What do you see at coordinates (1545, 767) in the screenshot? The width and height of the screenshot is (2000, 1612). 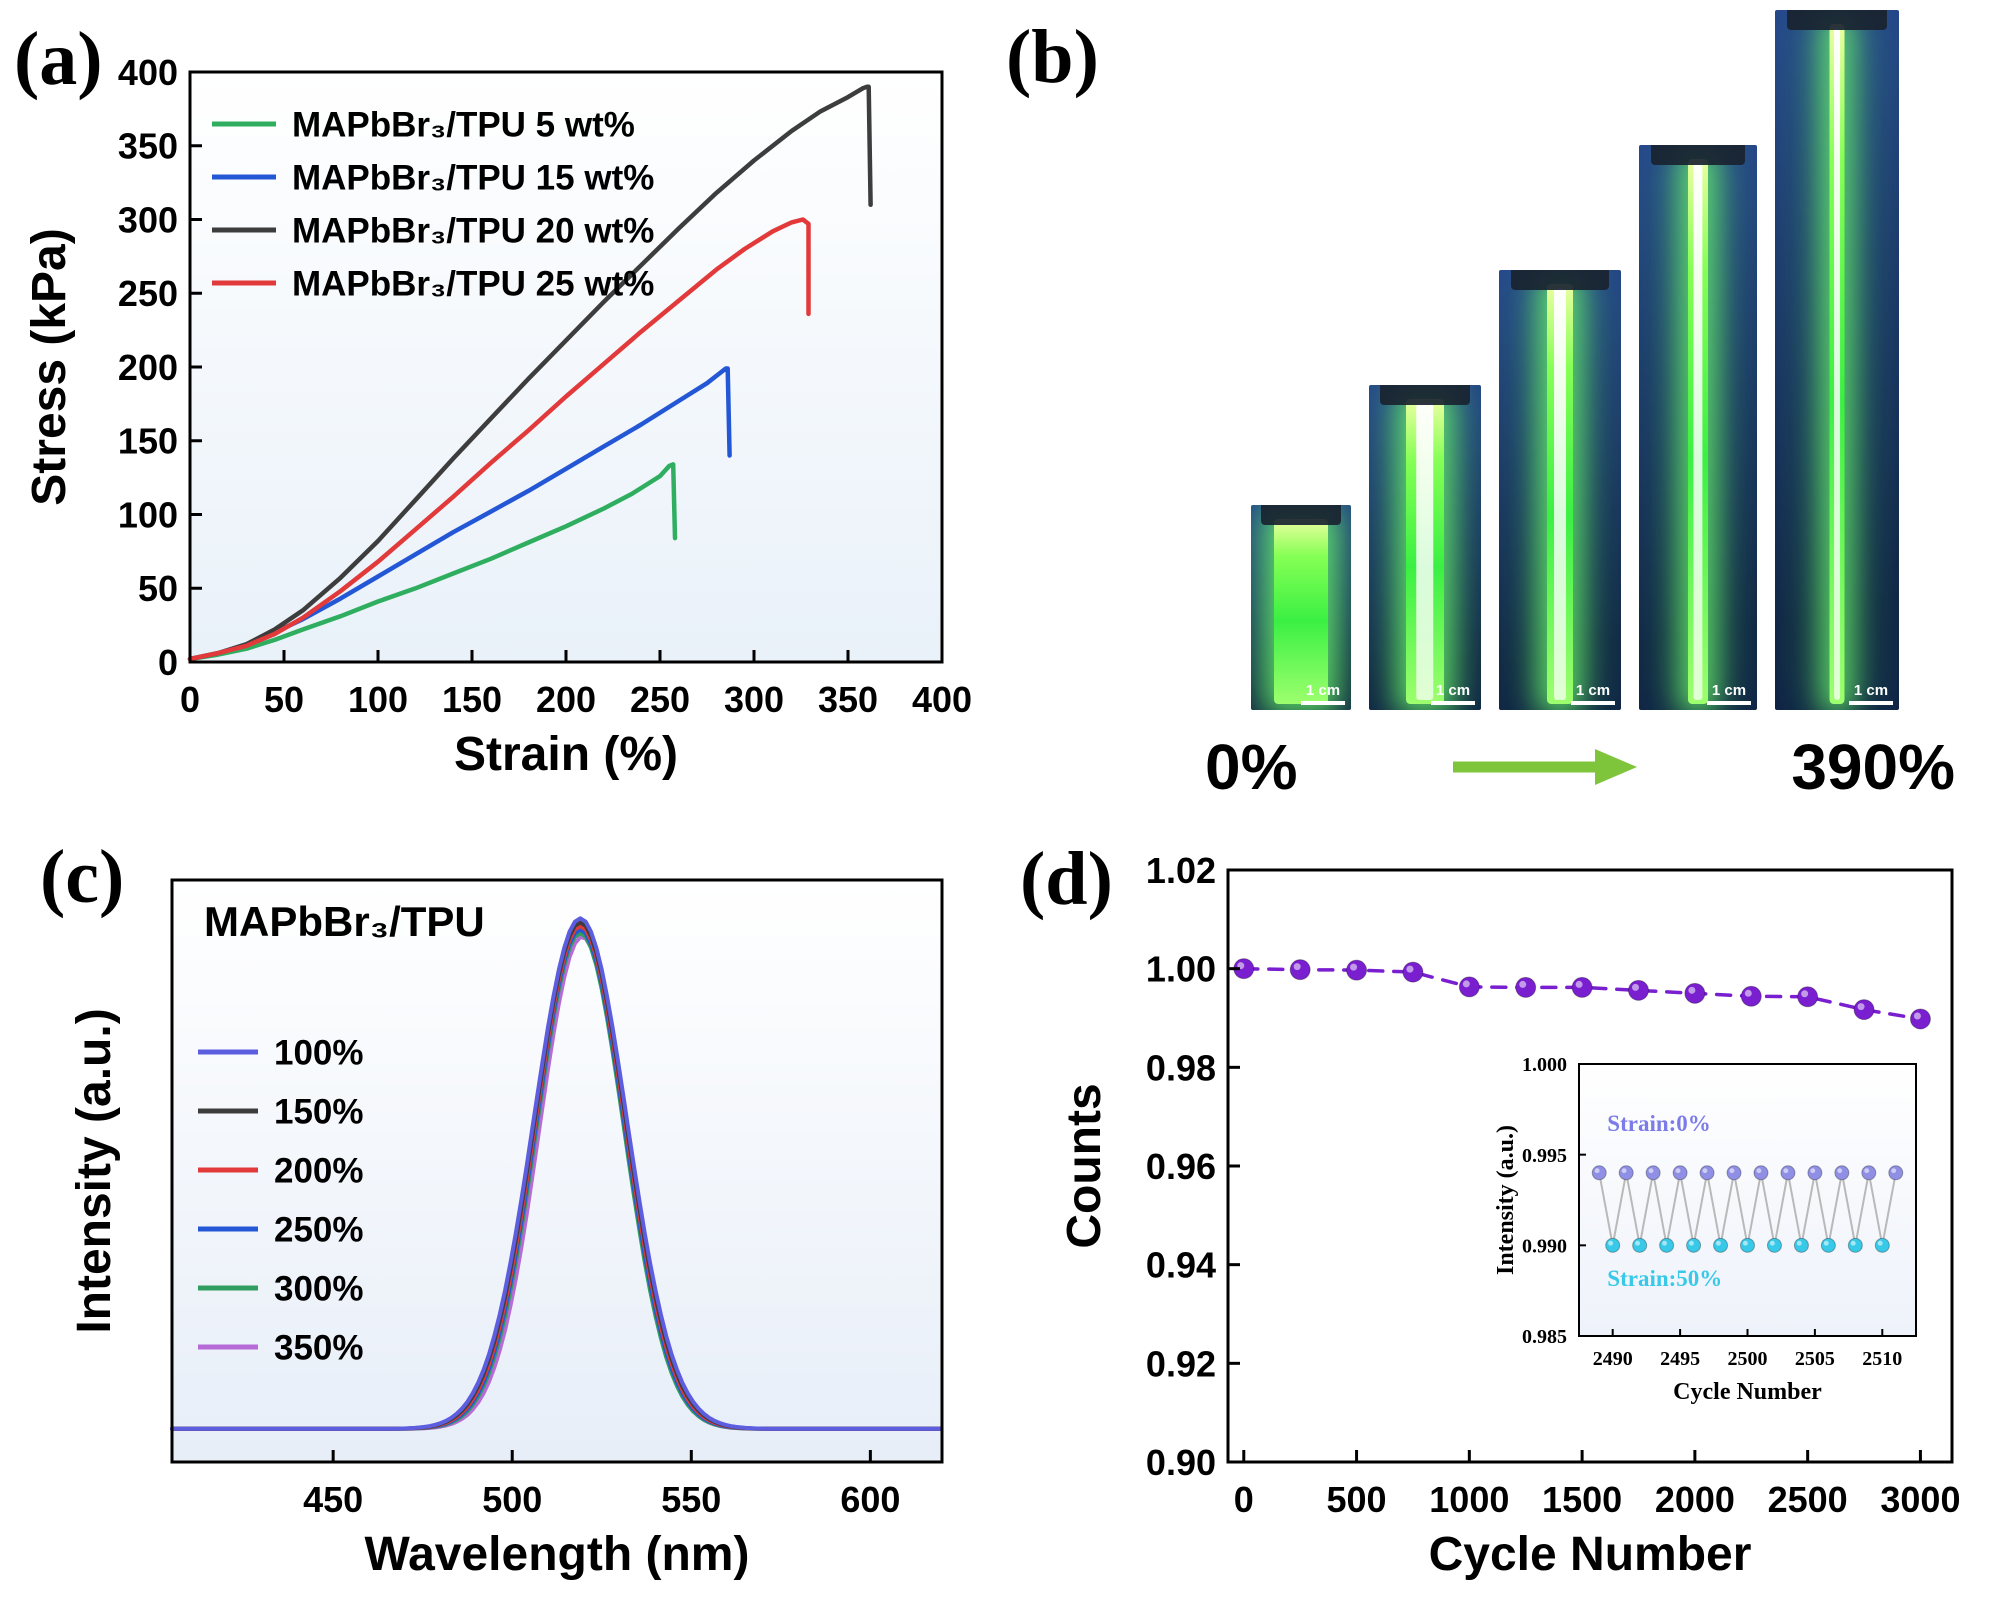 I see `arrow-right-icon` at bounding box center [1545, 767].